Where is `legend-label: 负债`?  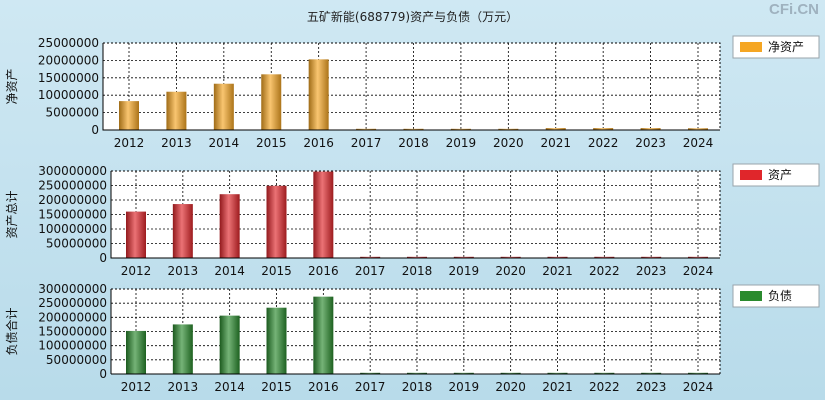 legend-label: 负债 is located at coordinates (780, 296).